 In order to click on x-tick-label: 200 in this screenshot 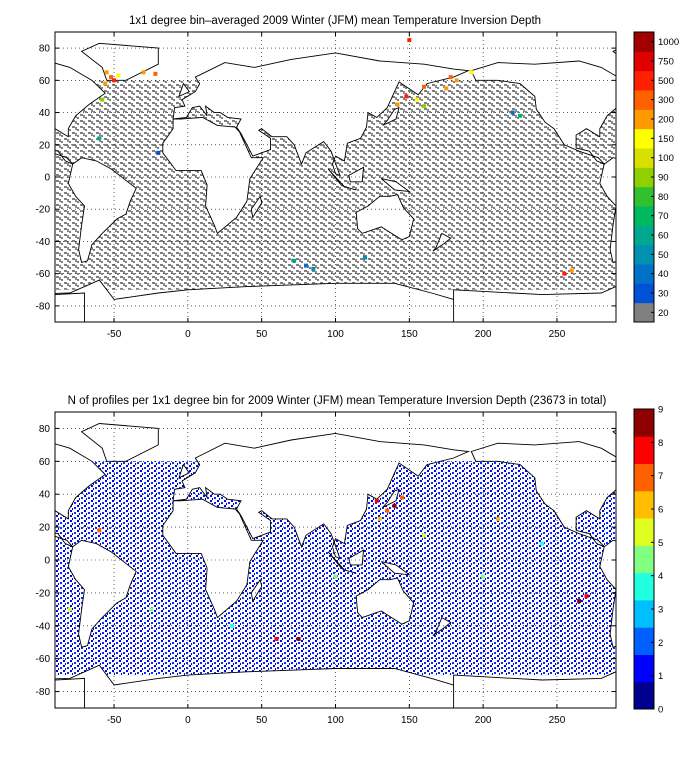, I will do `click(483, 720)`.